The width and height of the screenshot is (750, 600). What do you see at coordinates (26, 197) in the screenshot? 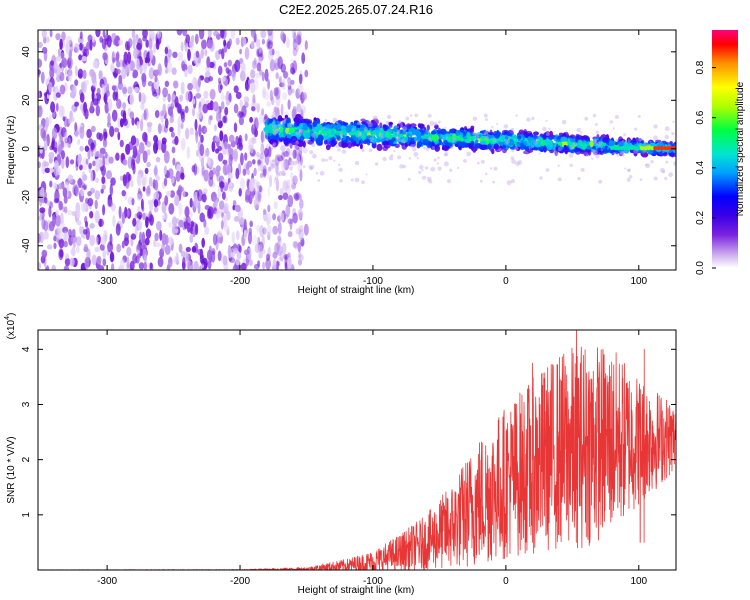
I see `y-tick-label: -20` at bounding box center [26, 197].